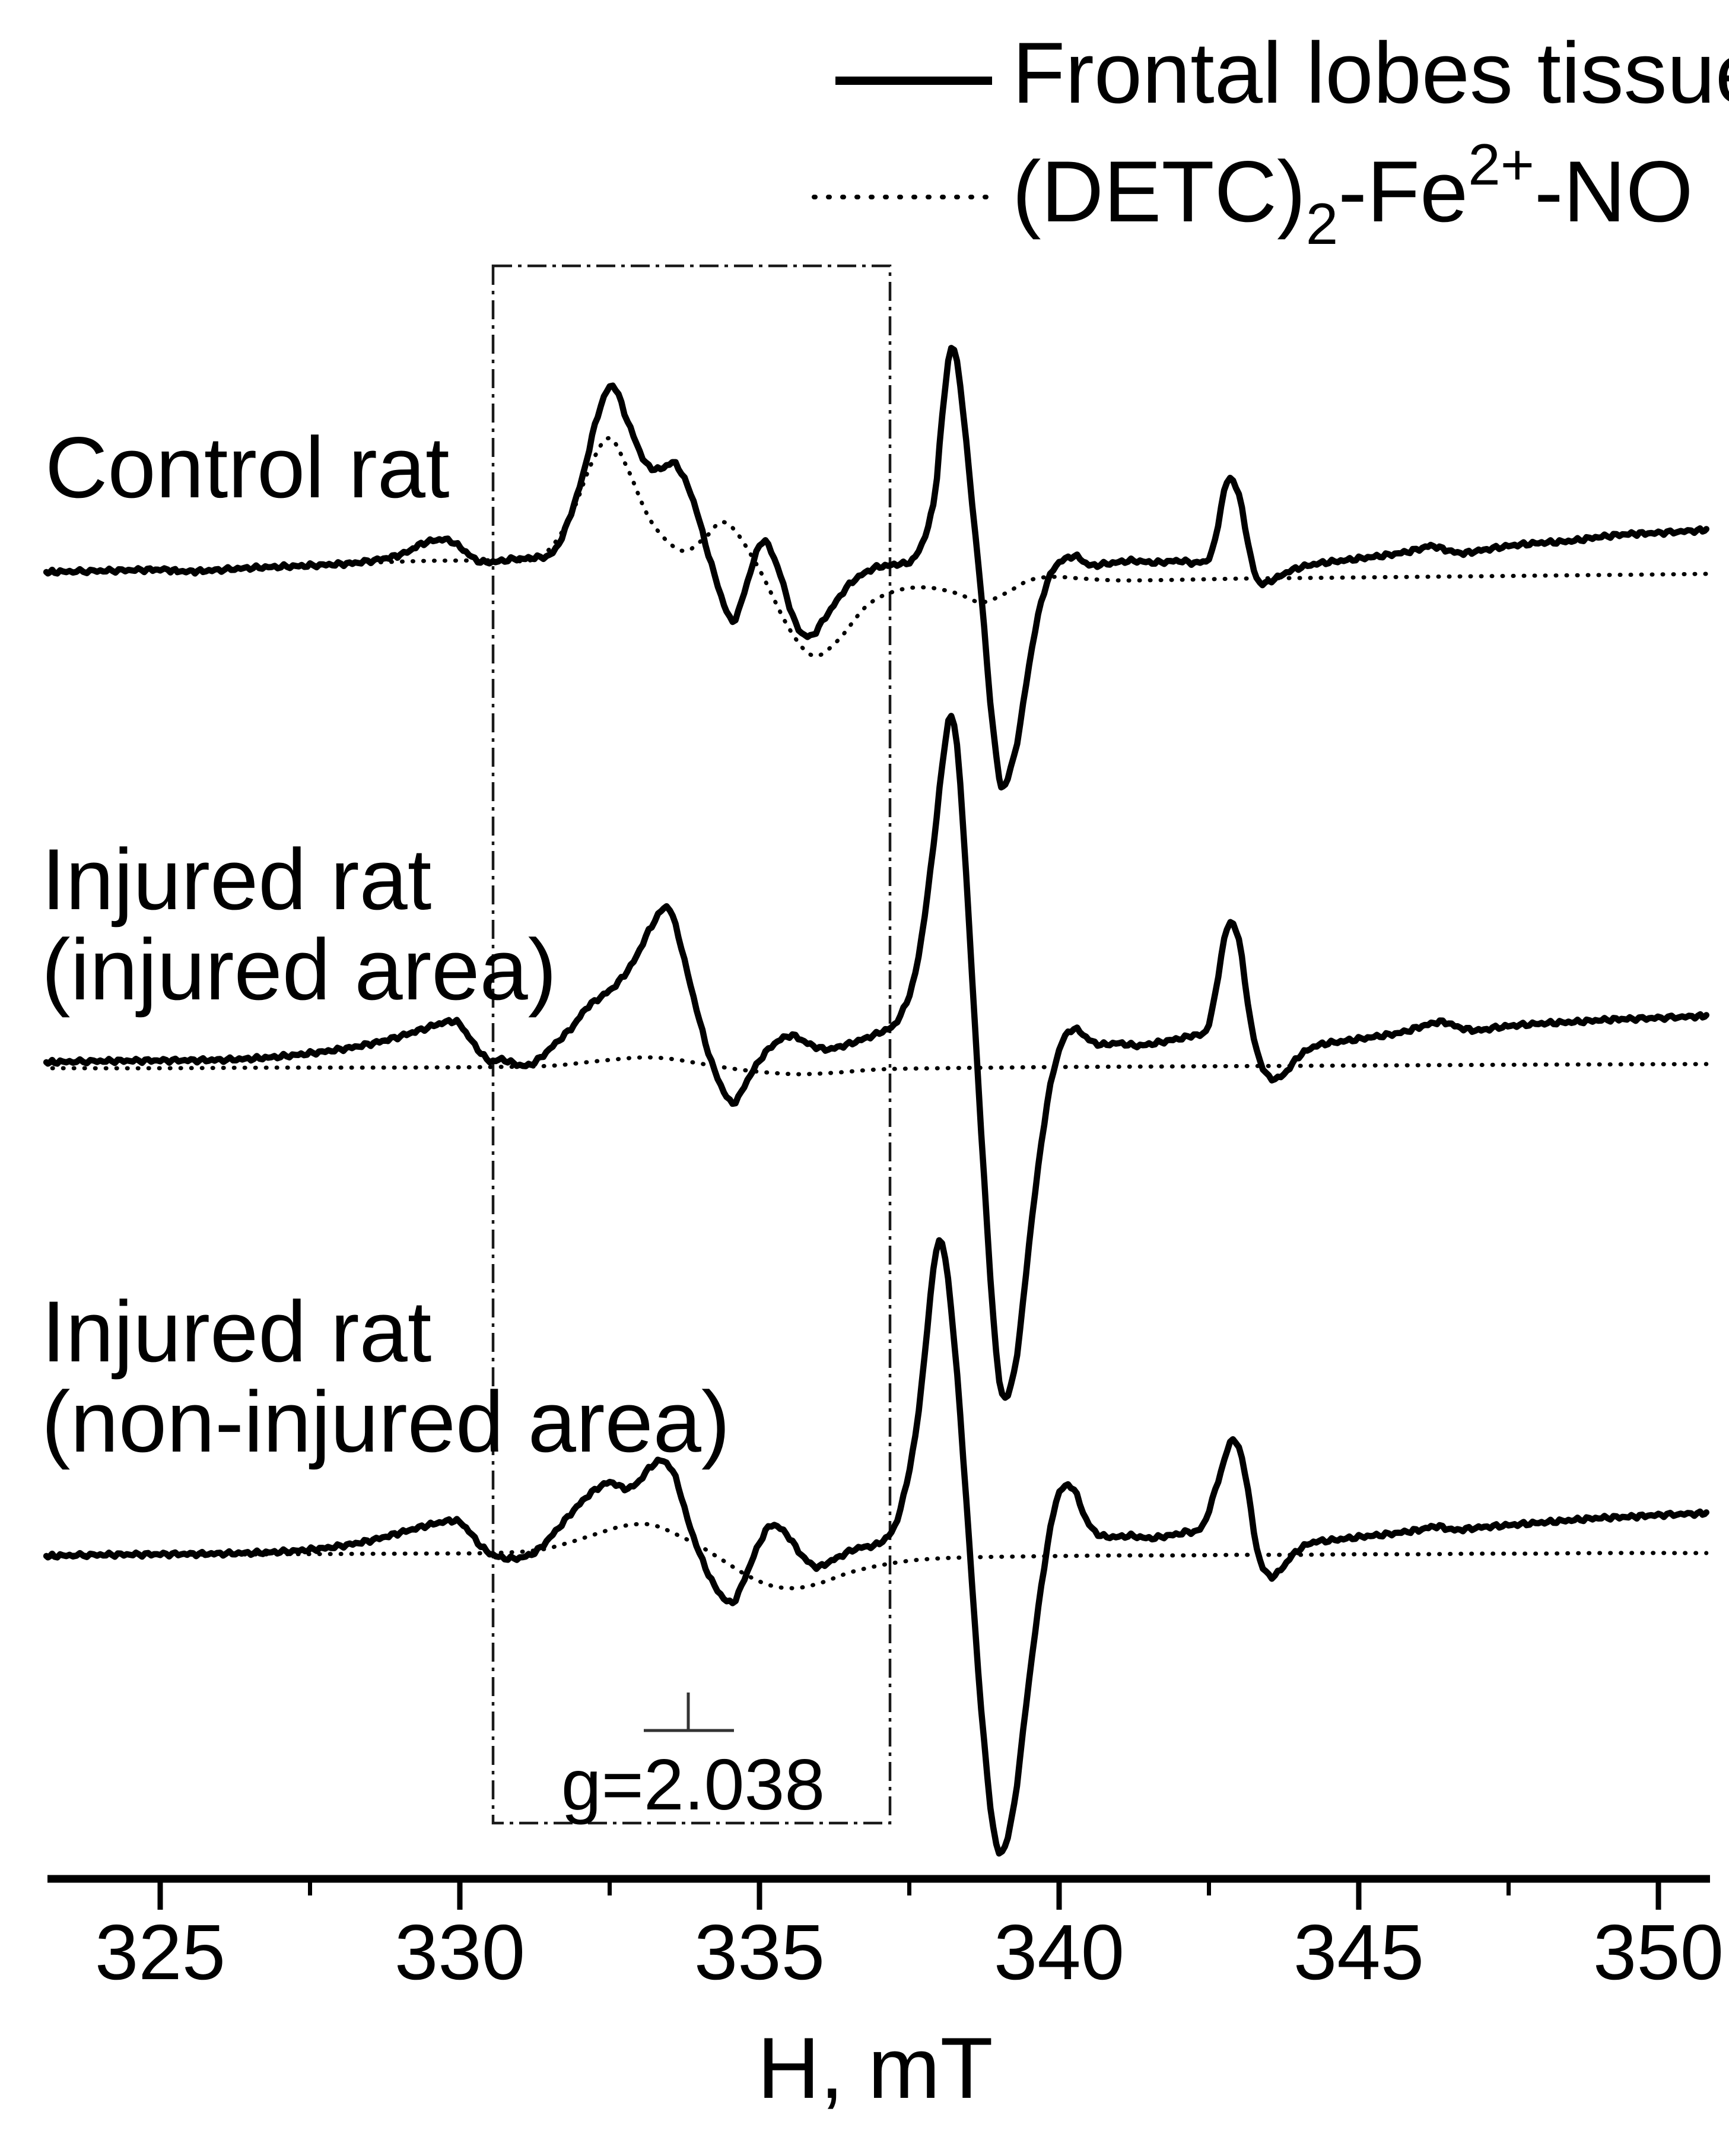  Describe the element at coordinates (237, 879) in the screenshot. I see `trace-label-injured-line1: Injured rat` at that location.